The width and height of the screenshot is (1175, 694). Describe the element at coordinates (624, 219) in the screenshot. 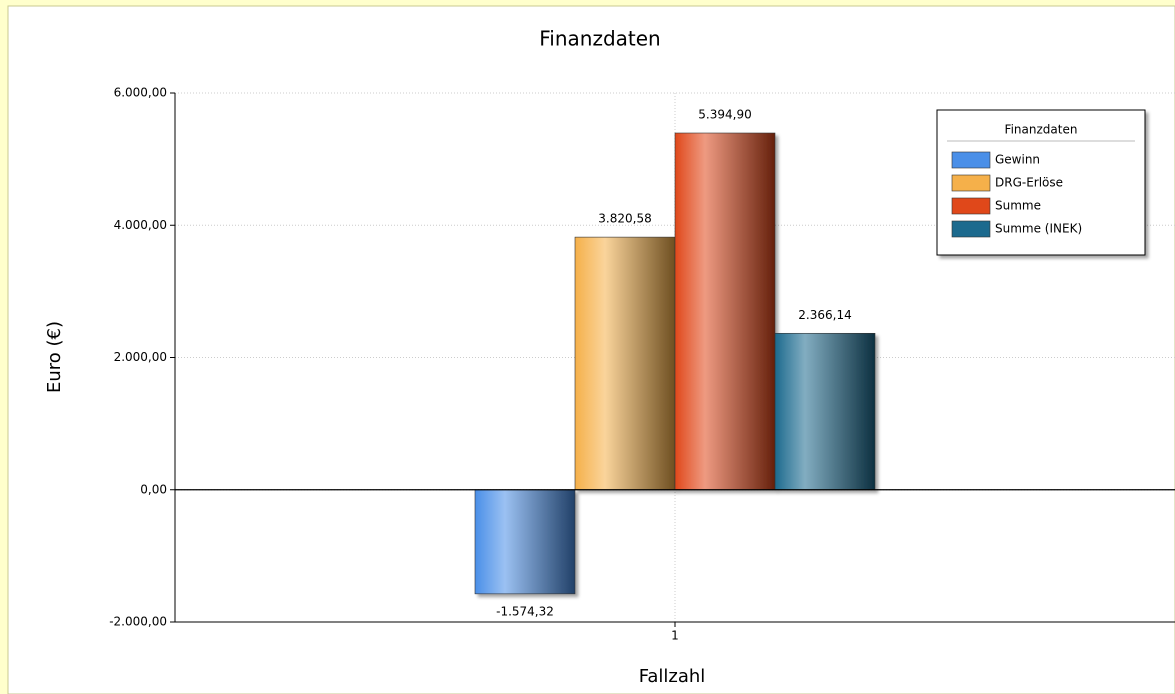

I see `data-label: 3.820,58` at that location.